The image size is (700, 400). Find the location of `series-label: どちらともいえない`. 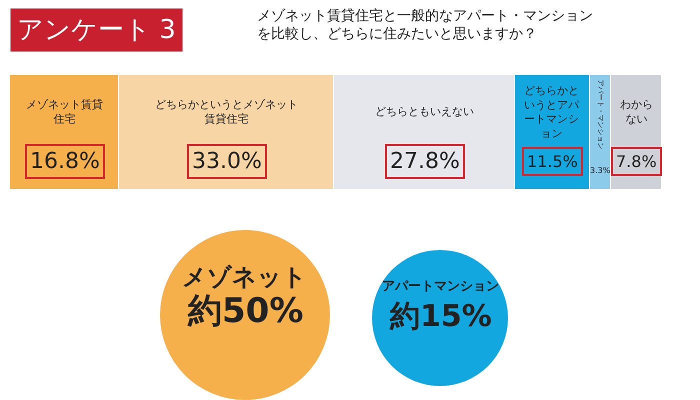

series-label: どちらともいえない is located at coordinates (424, 111).